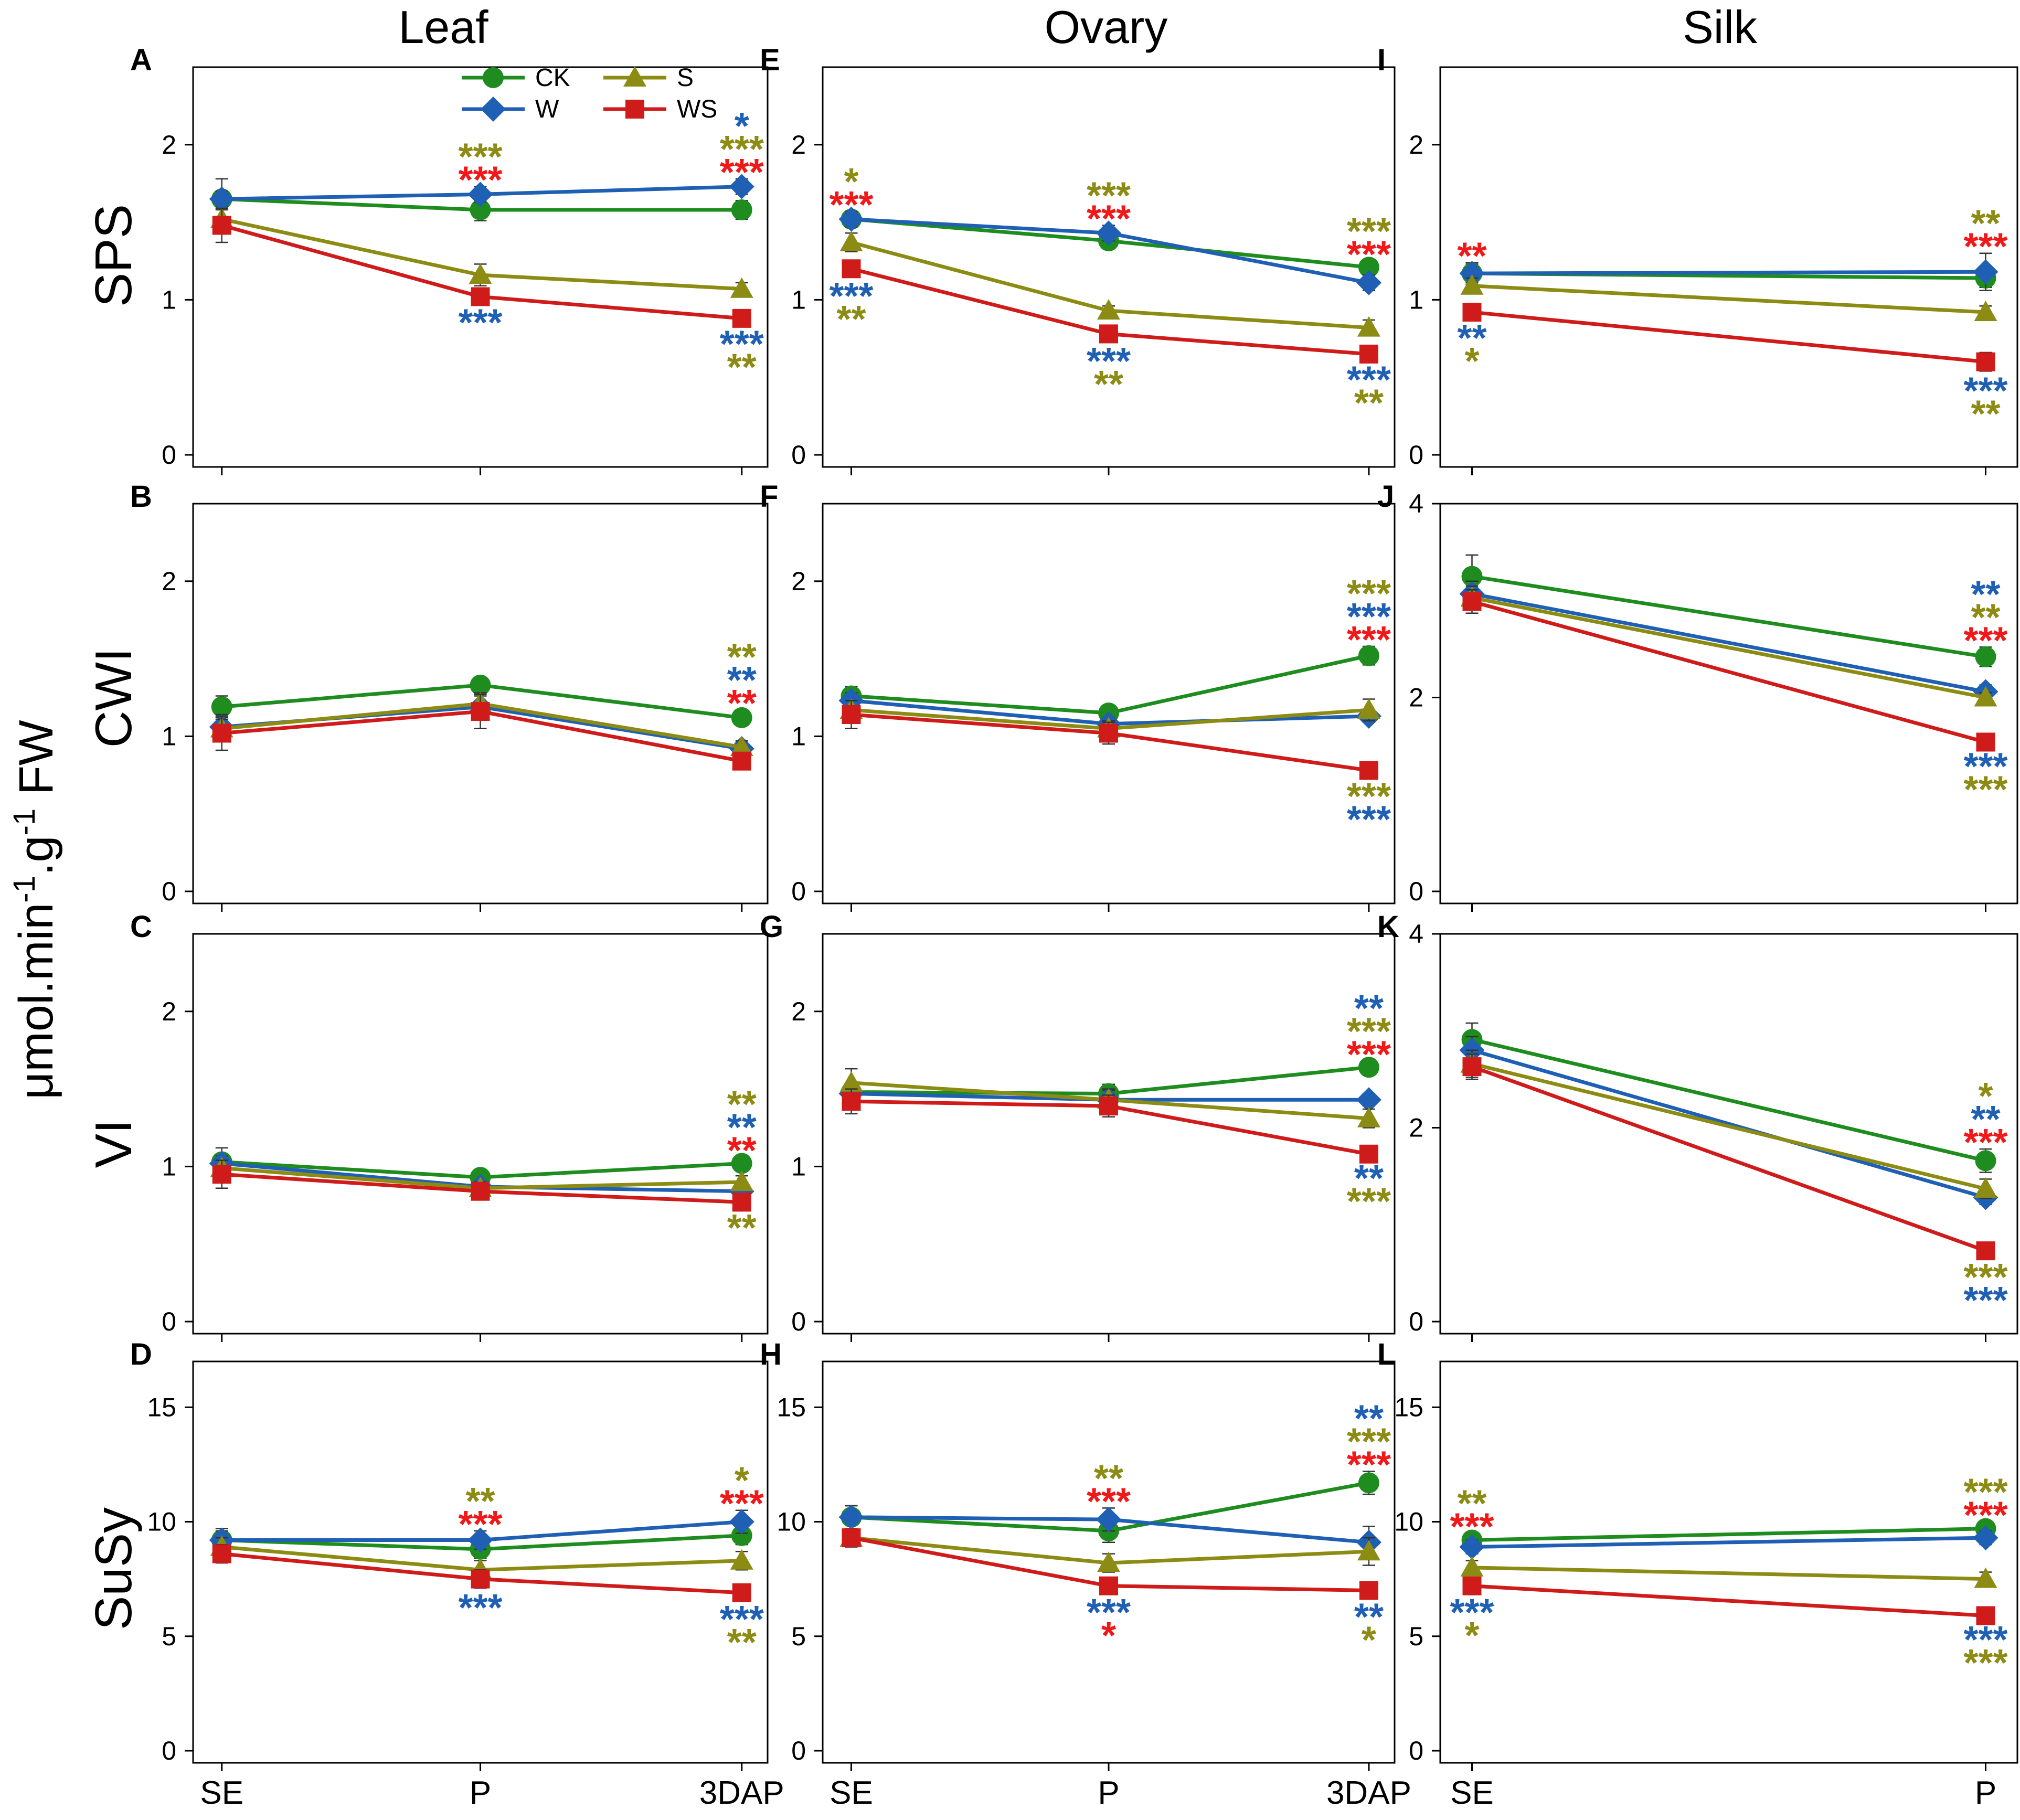  I want to click on row-label-susy: SuSy, so click(113, 1568).